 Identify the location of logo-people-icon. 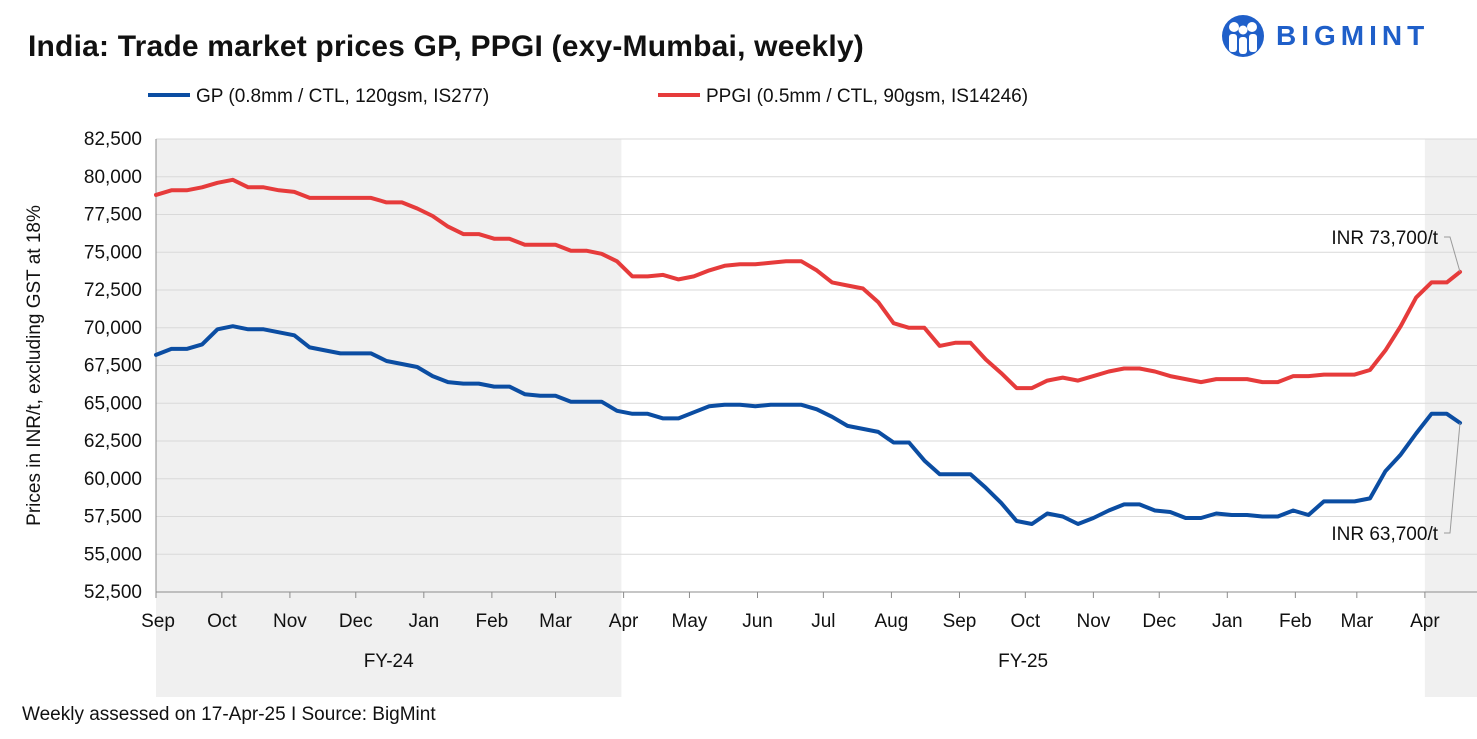
(1243, 36).